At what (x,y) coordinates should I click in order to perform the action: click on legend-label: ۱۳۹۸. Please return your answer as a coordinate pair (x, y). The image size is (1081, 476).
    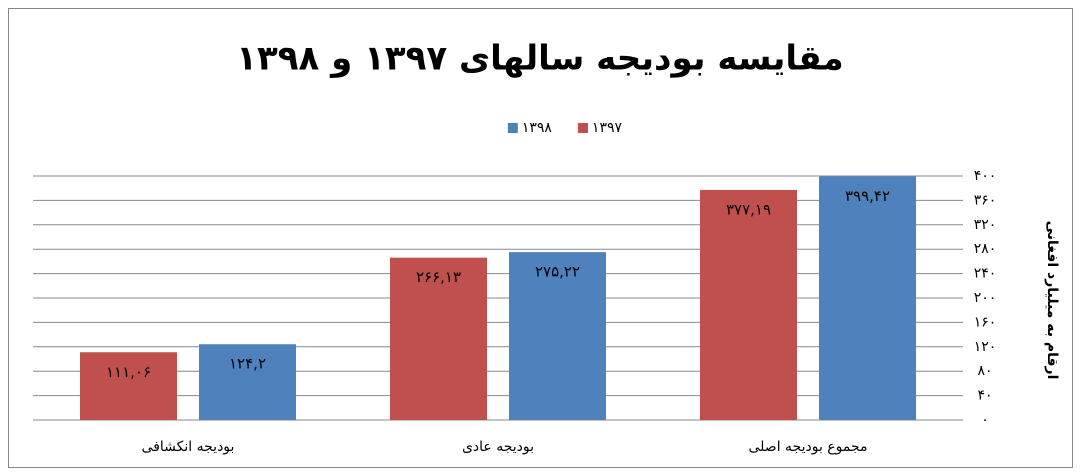
    Looking at the image, I should click on (537, 128).